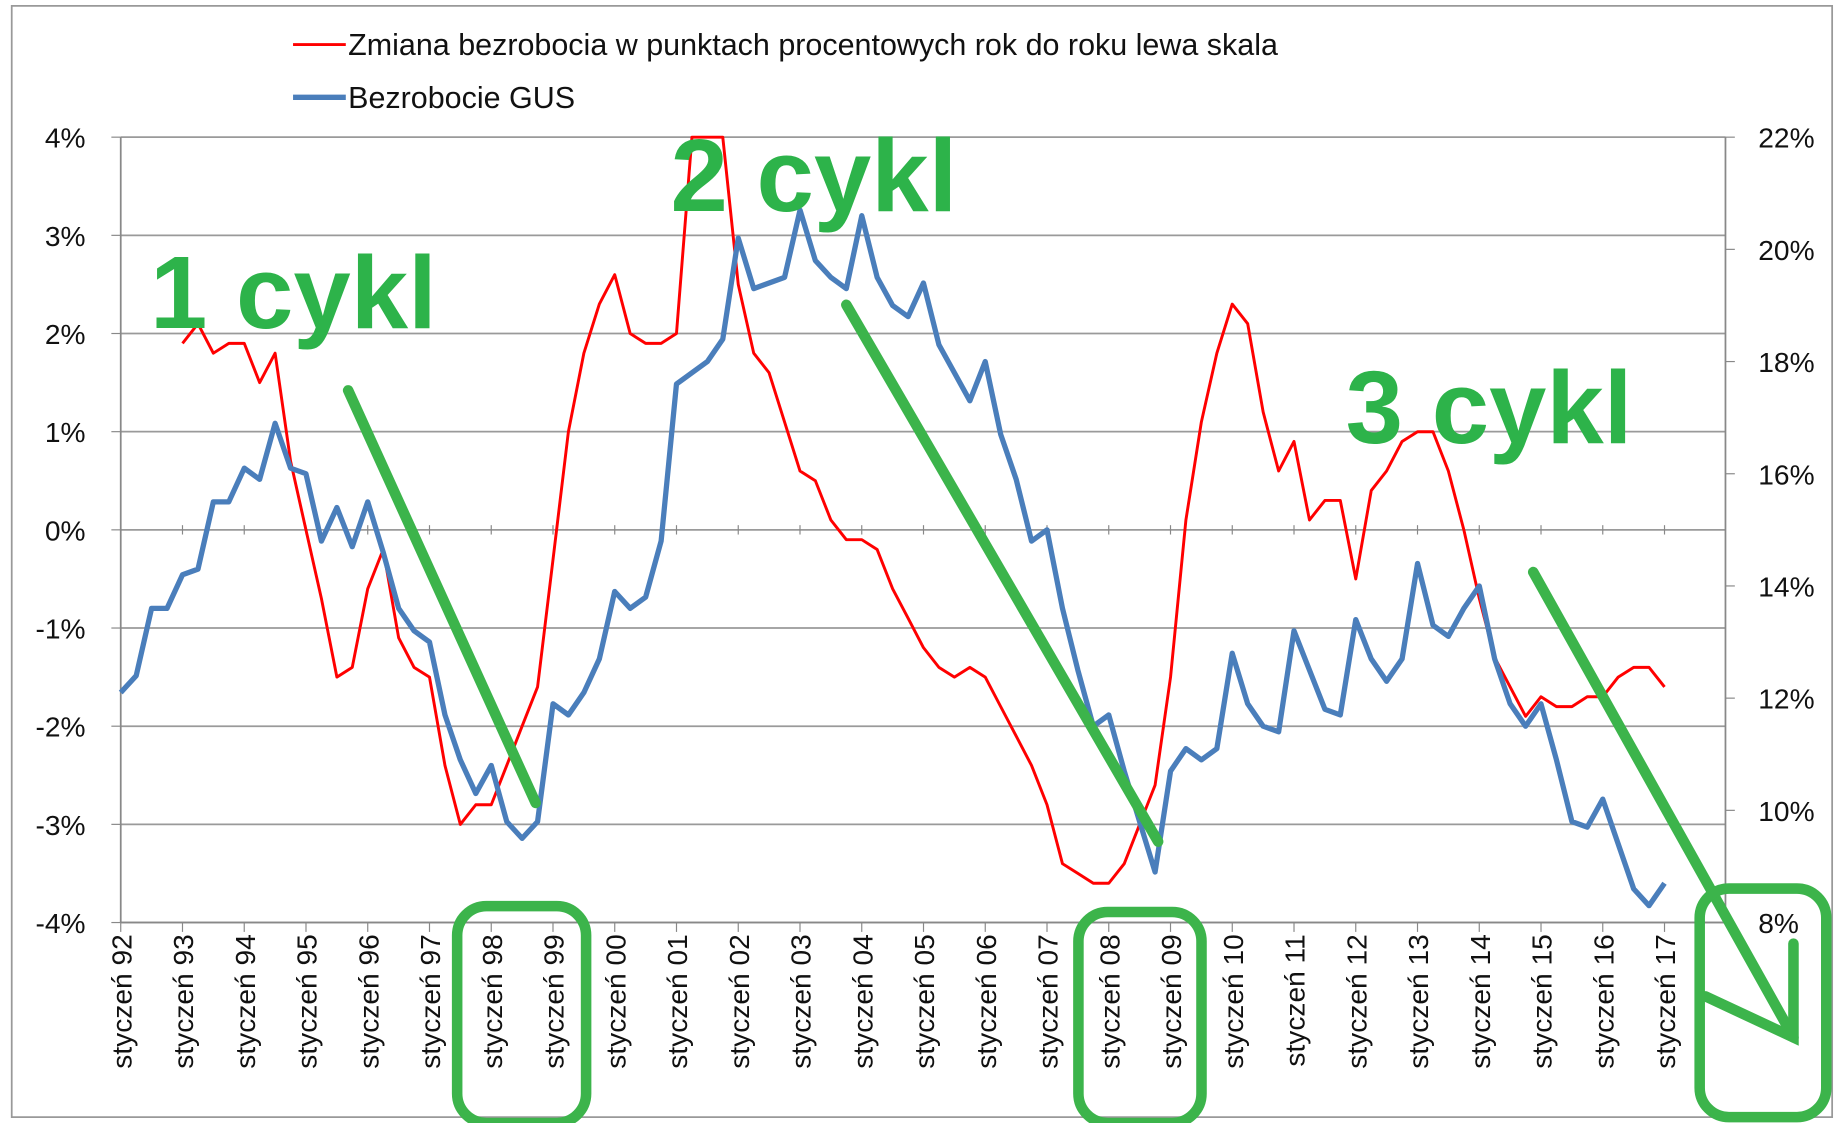  I want to click on x-tick-label: styczeń 15, so click(1542, 1001).